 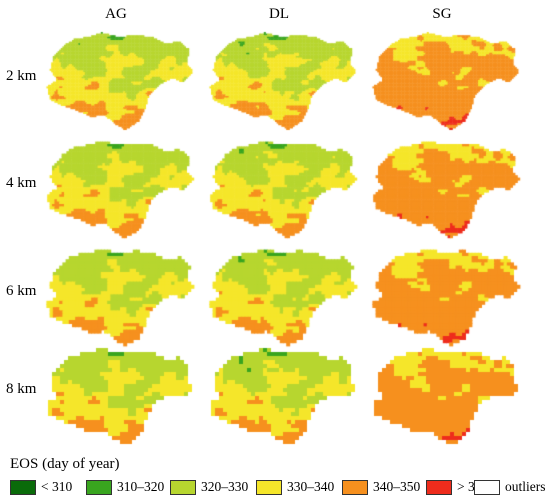 What do you see at coordinates (451, 186) in the screenshot?
I see `map-sg-4km` at bounding box center [451, 186].